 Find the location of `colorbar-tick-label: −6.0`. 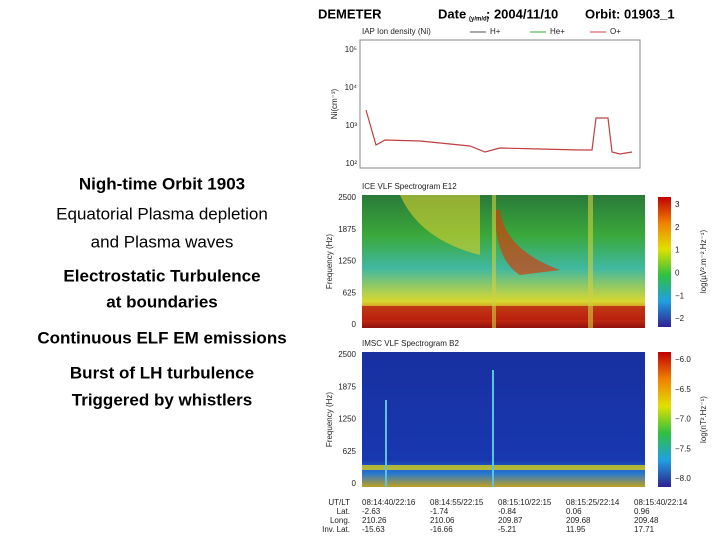

colorbar-tick-label: −6.0 is located at coordinates (683, 359).